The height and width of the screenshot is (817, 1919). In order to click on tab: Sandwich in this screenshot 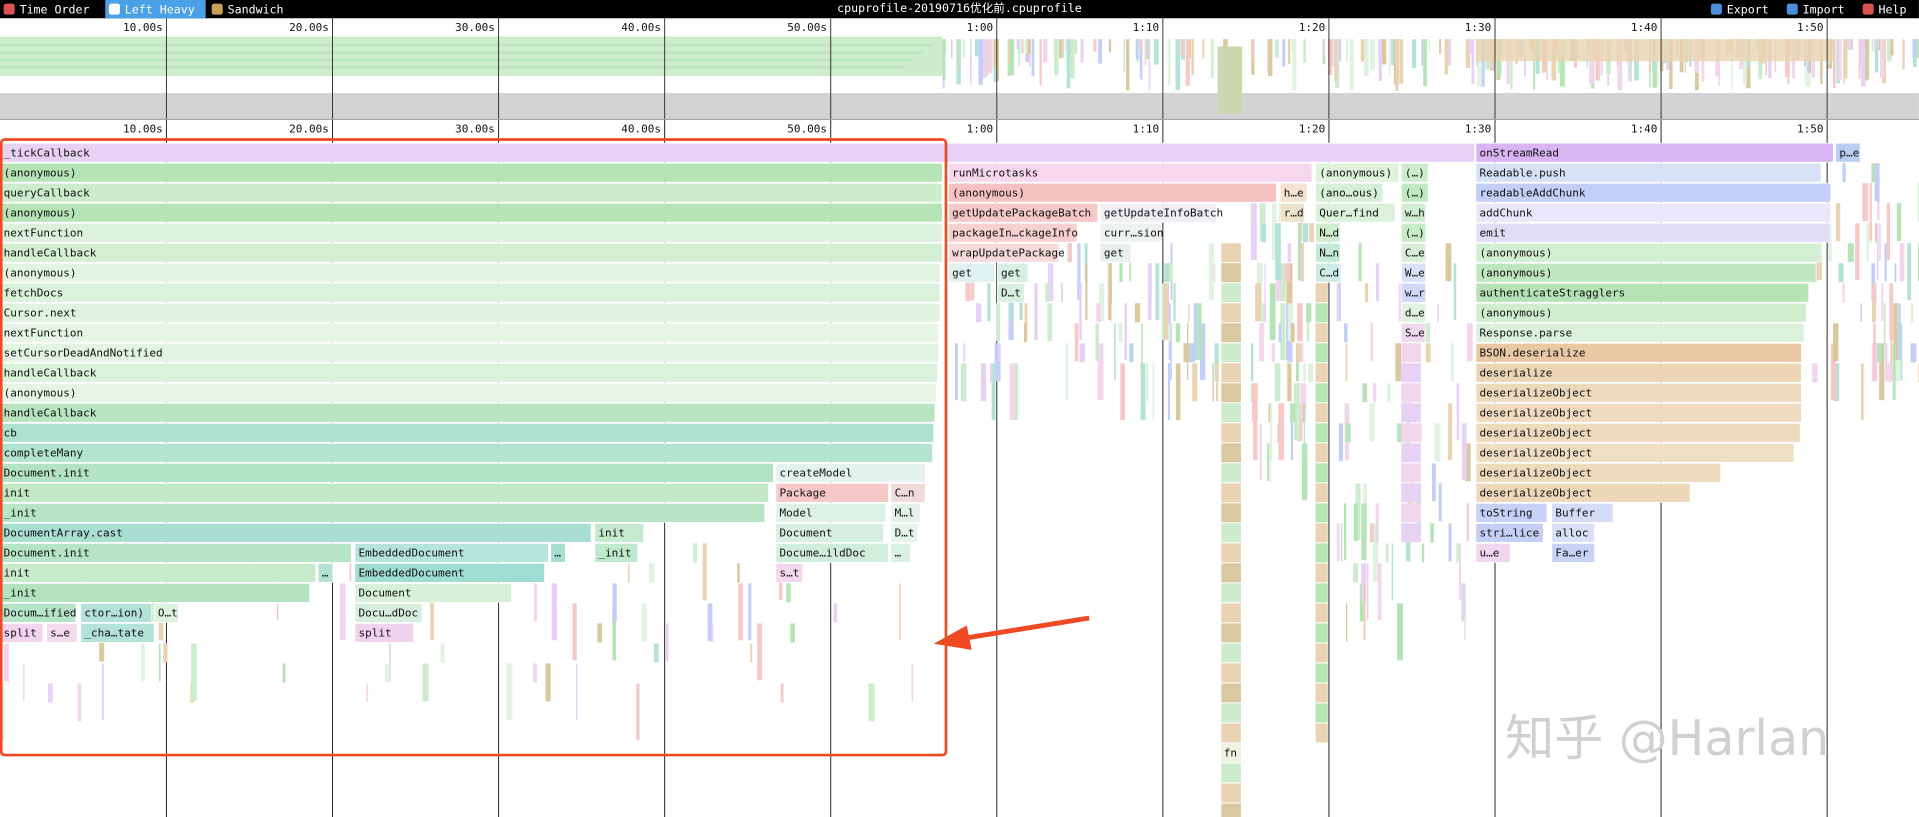, I will do `click(256, 9)`.